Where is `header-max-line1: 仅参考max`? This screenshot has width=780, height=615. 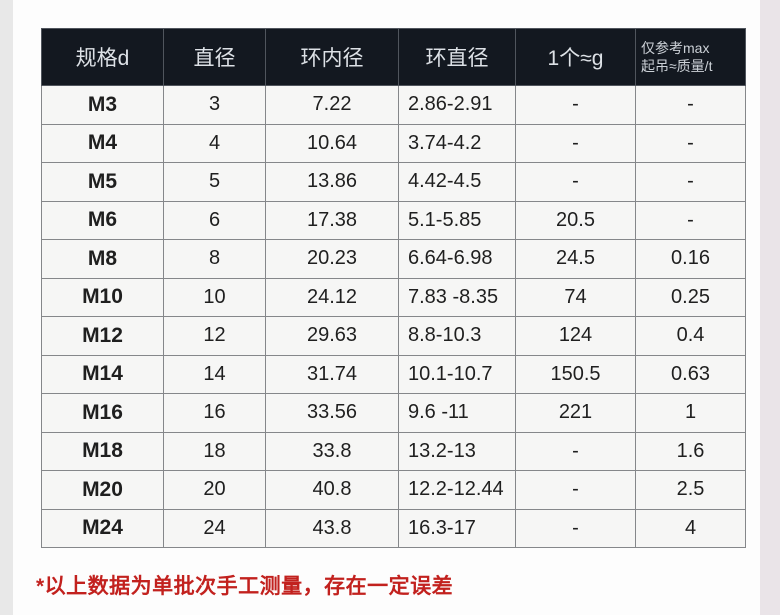 header-max-line1: 仅参考max is located at coordinates (675, 47).